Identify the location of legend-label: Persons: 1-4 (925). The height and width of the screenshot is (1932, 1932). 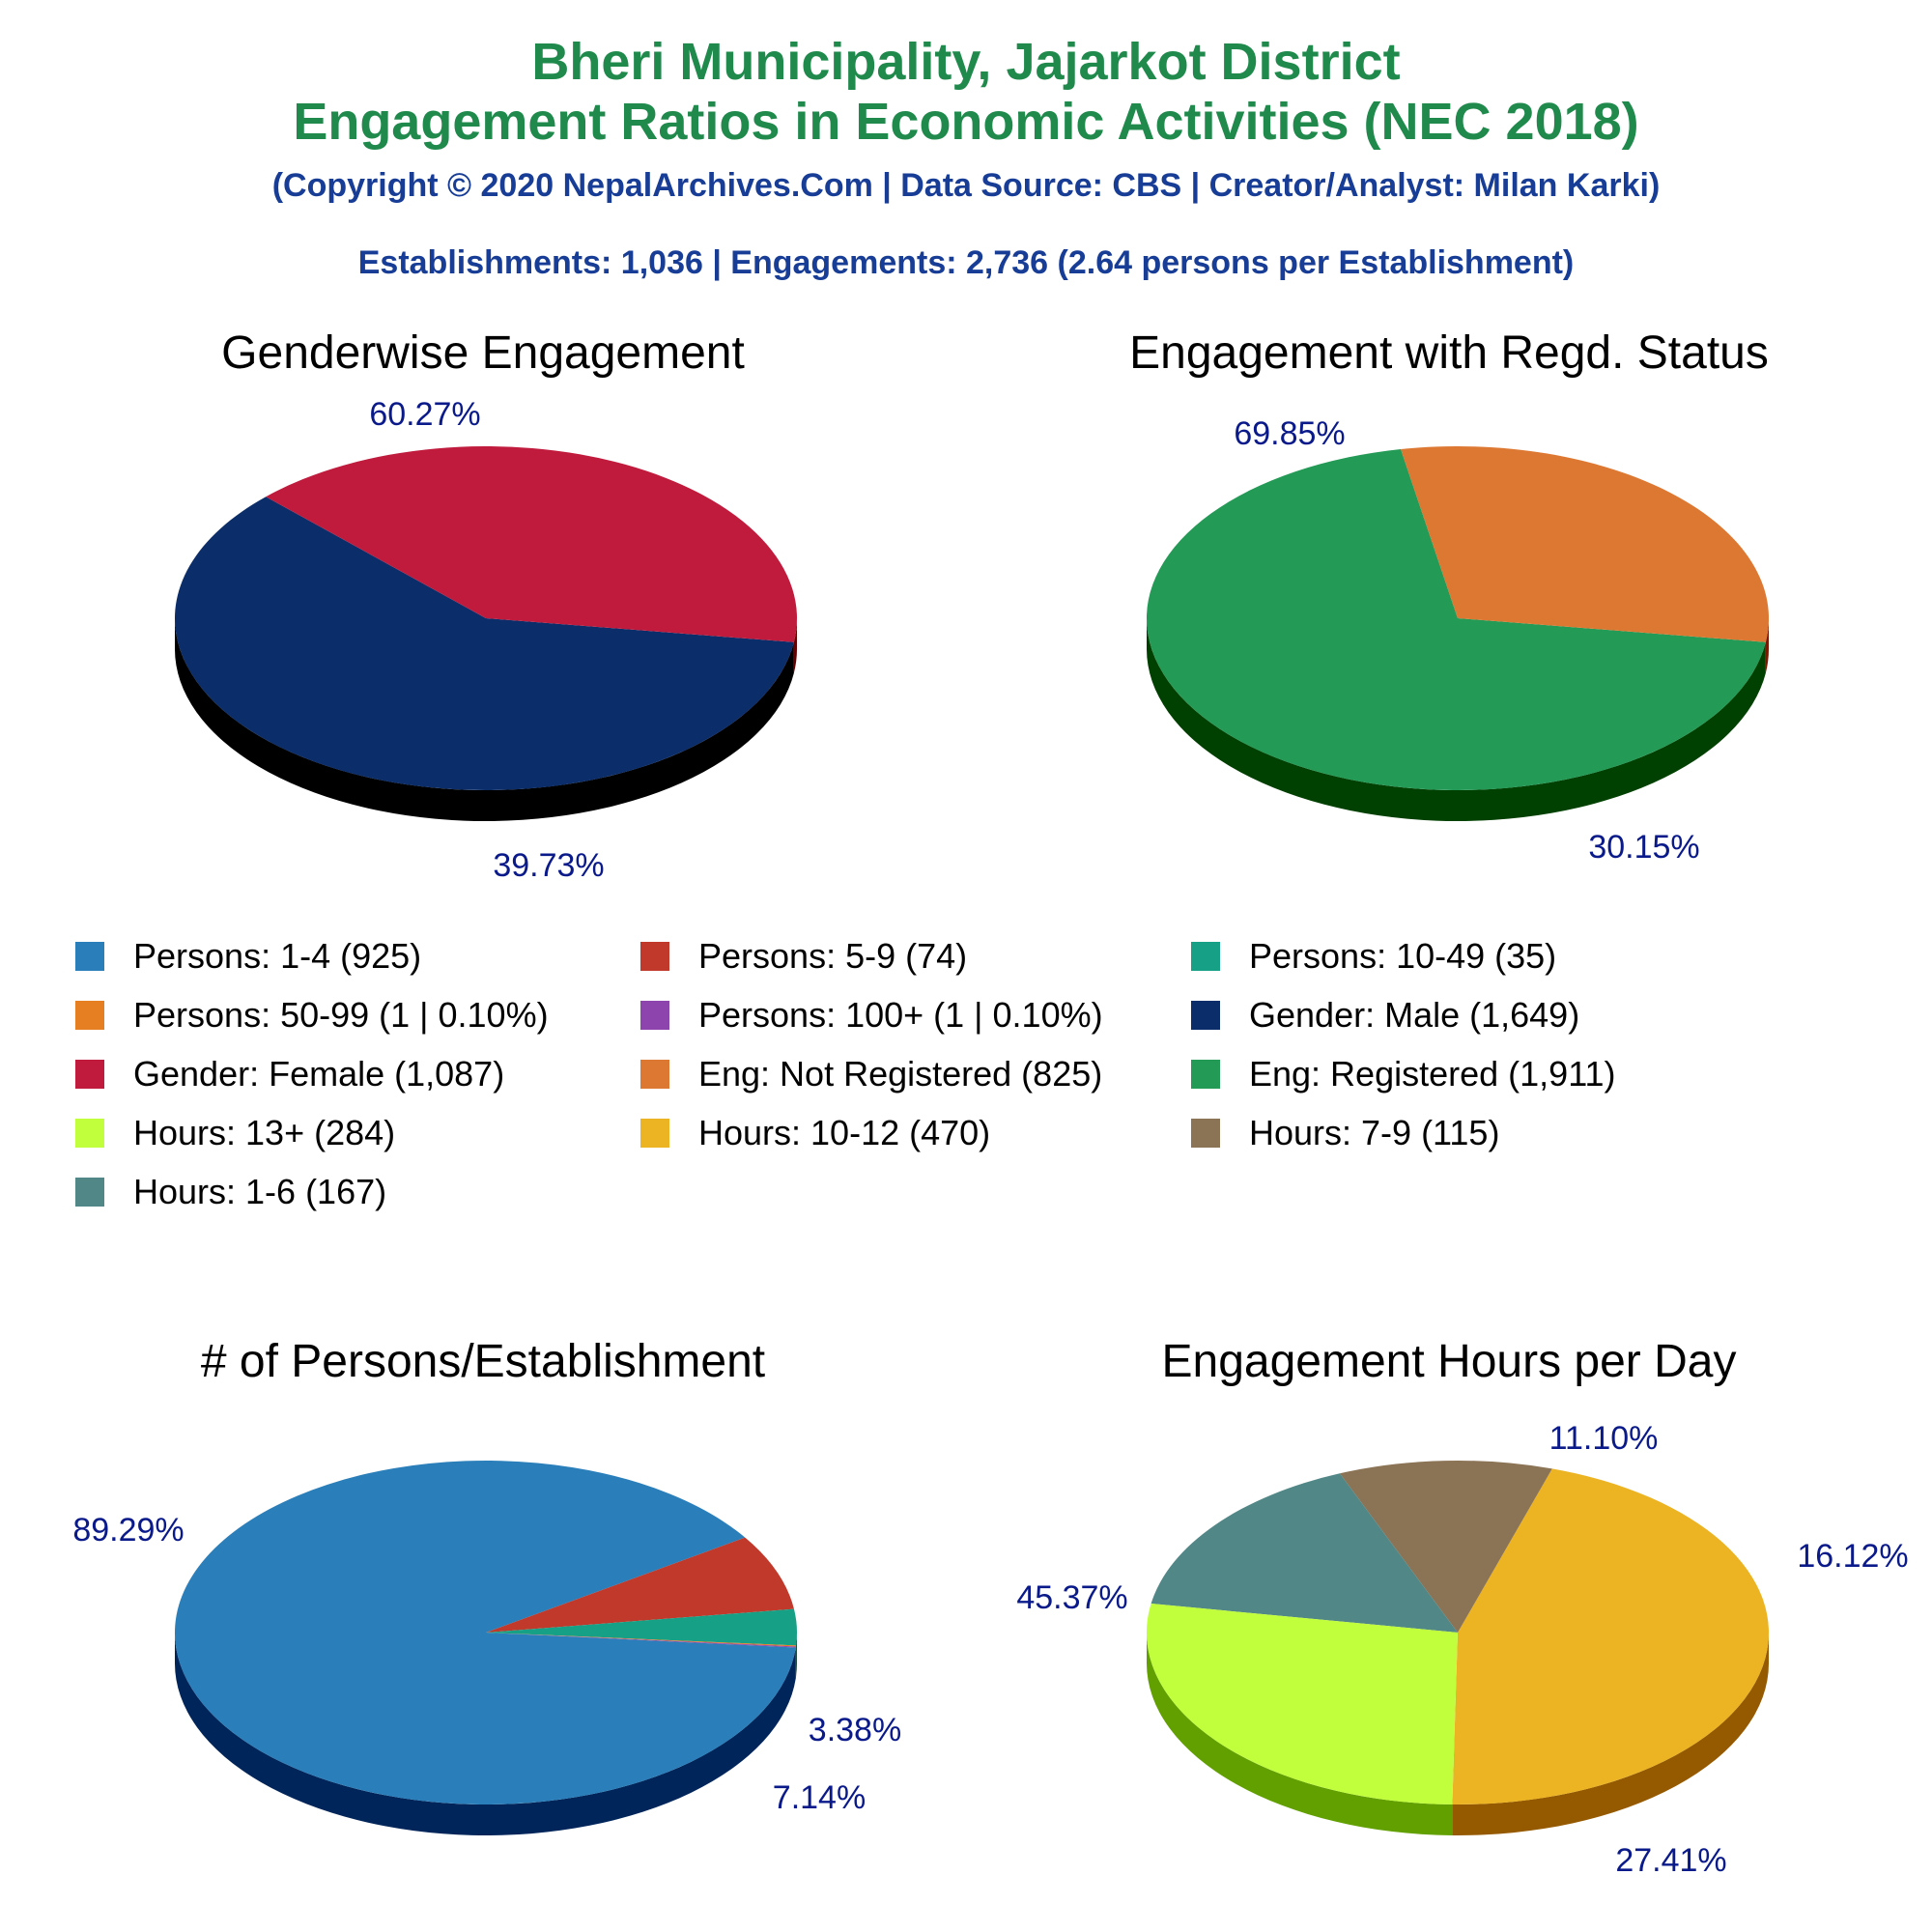
(277, 956).